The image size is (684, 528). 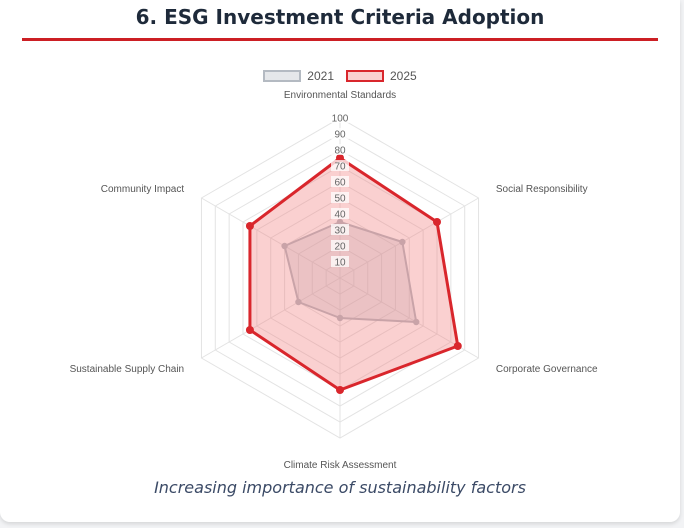 I want to click on chart-legend: 2021 2025, so click(x=340, y=76).